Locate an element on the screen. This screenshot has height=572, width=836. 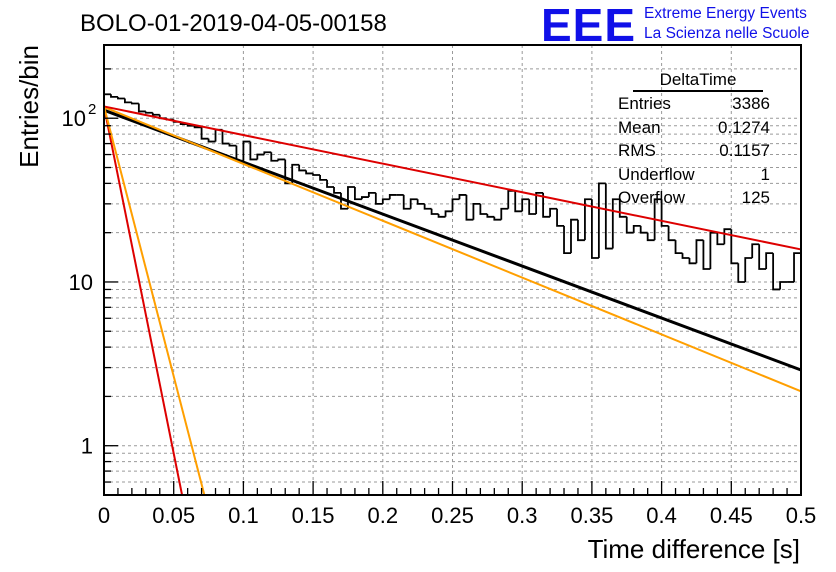
stats-value: 0.1157 is located at coordinates (744, 150).